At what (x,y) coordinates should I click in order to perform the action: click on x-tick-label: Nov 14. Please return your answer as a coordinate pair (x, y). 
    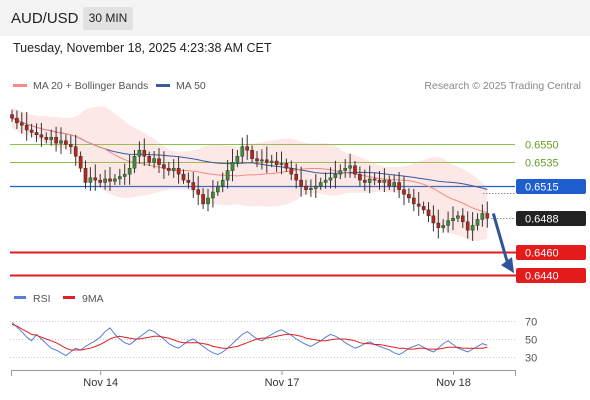
    Looking at the image, I should click on (100, 383).